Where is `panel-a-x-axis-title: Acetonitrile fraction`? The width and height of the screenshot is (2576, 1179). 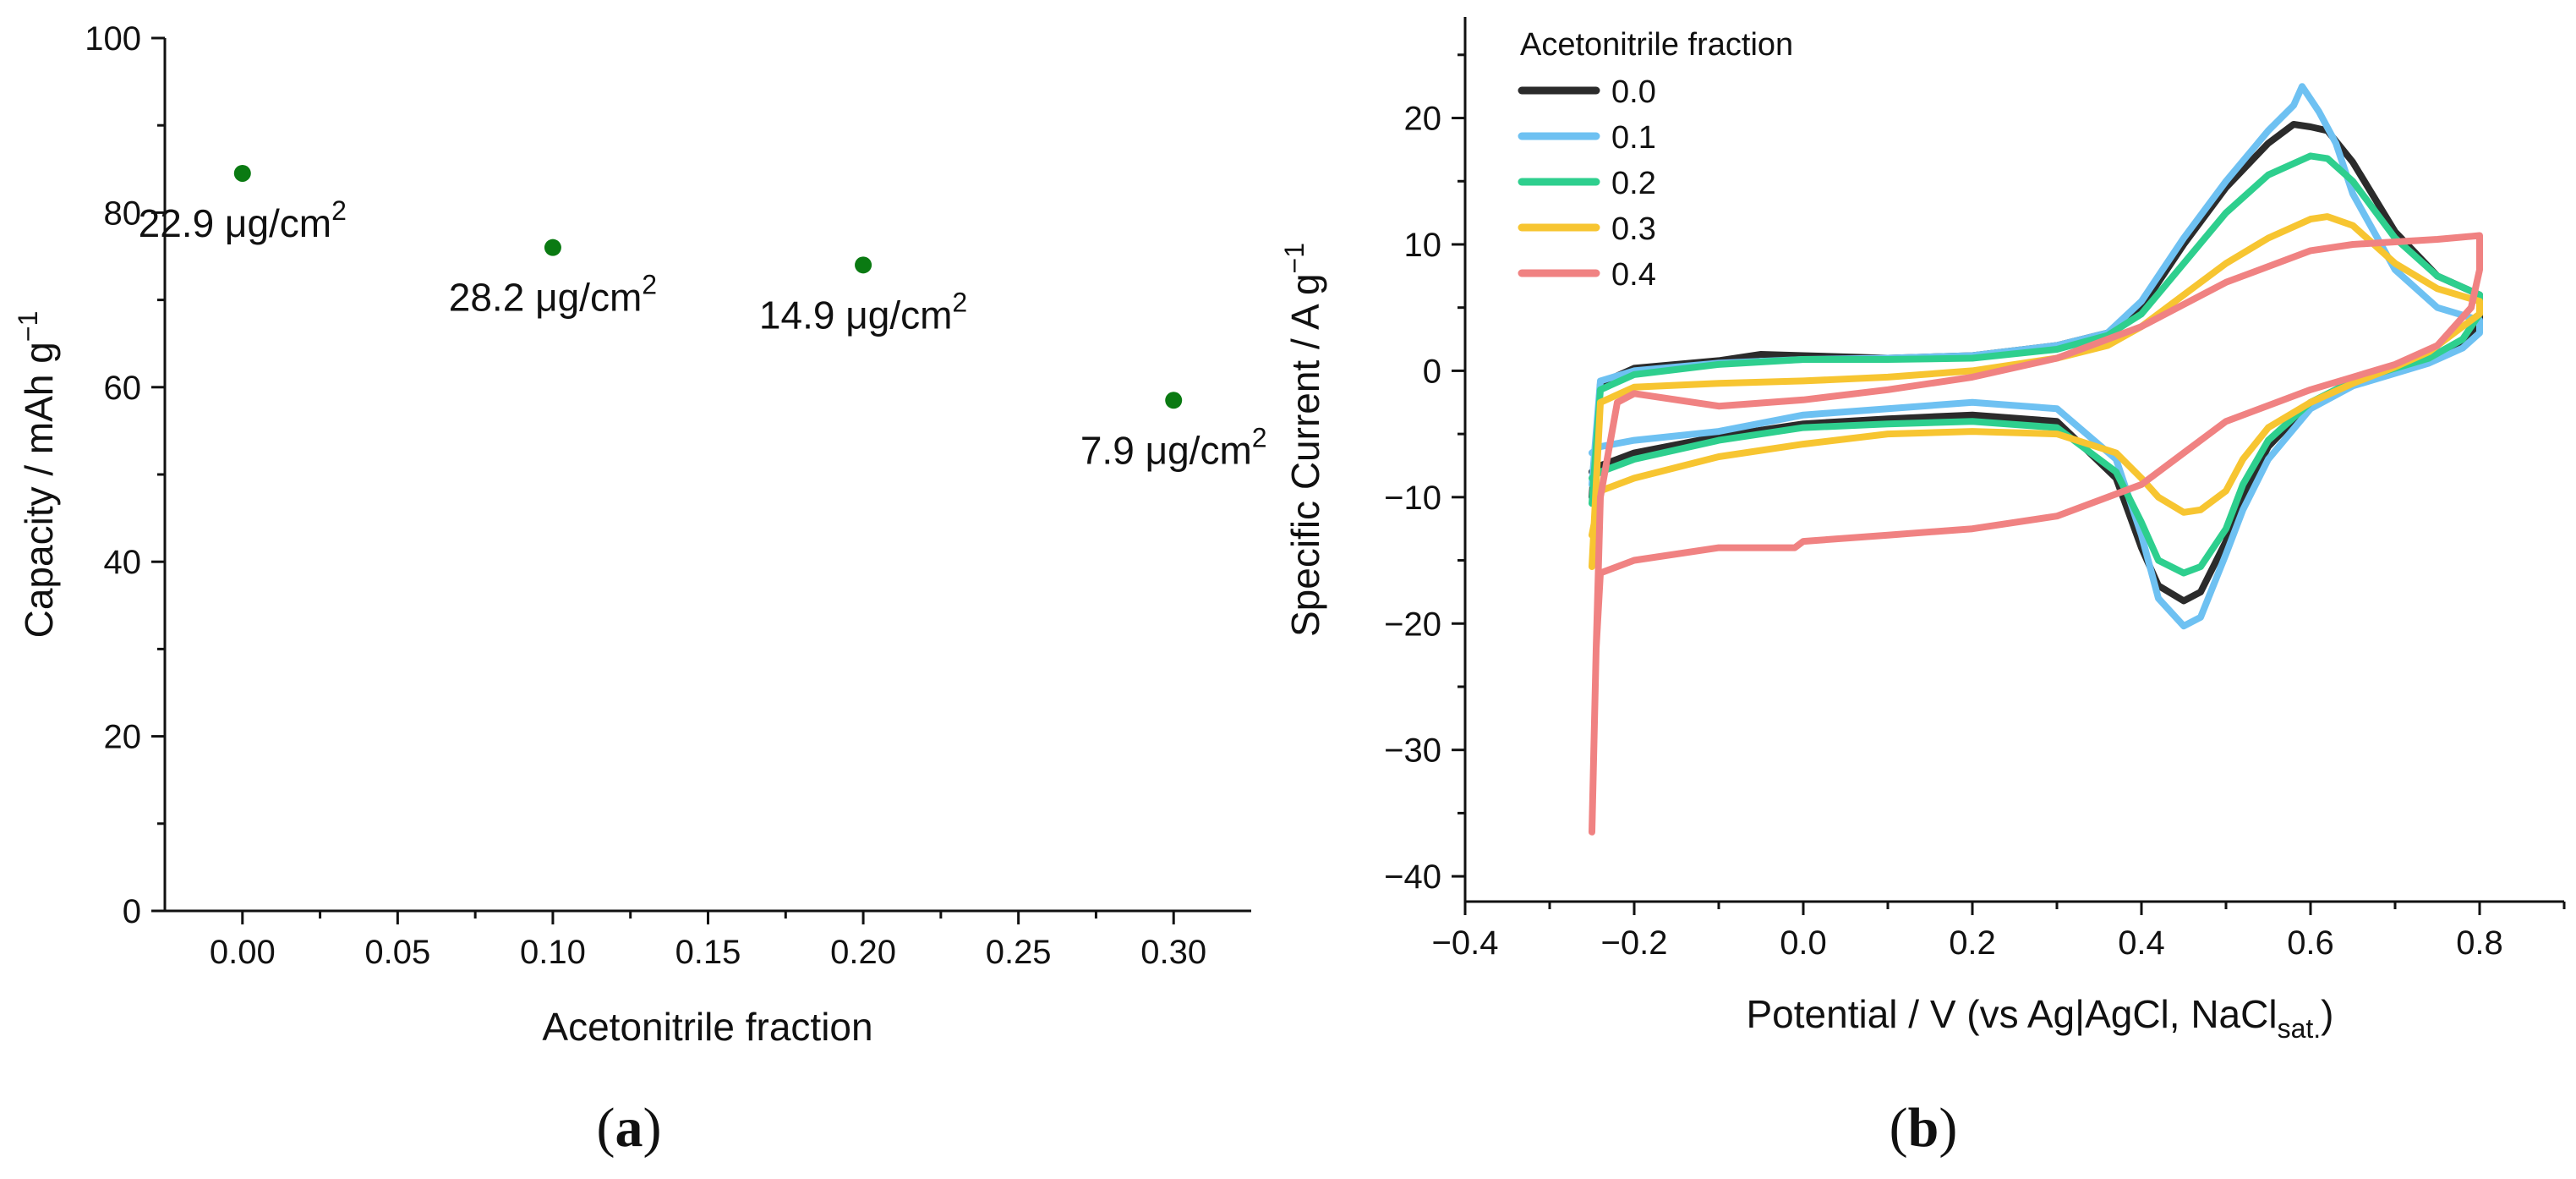
panel-a-x-axis-title: Acetonitrile fraction is located at coordinates (707, 1027).